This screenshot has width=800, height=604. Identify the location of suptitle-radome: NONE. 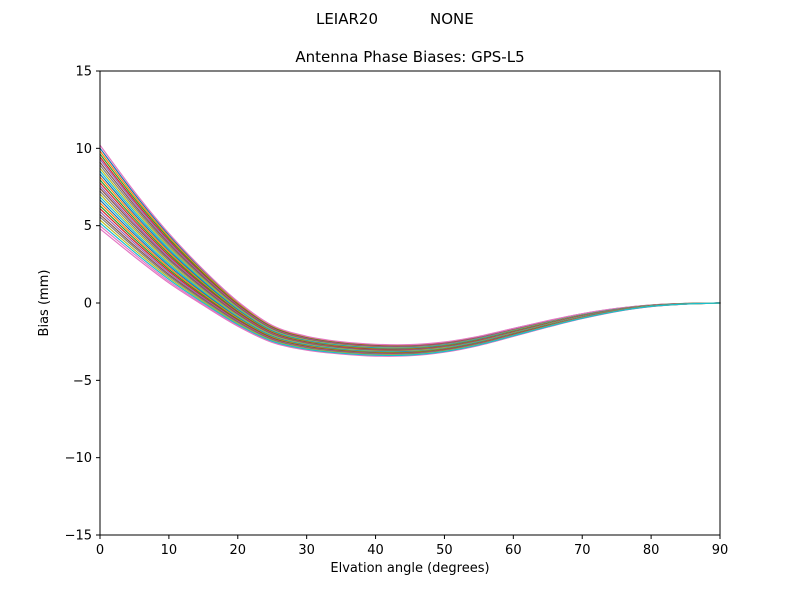
(452, 19).